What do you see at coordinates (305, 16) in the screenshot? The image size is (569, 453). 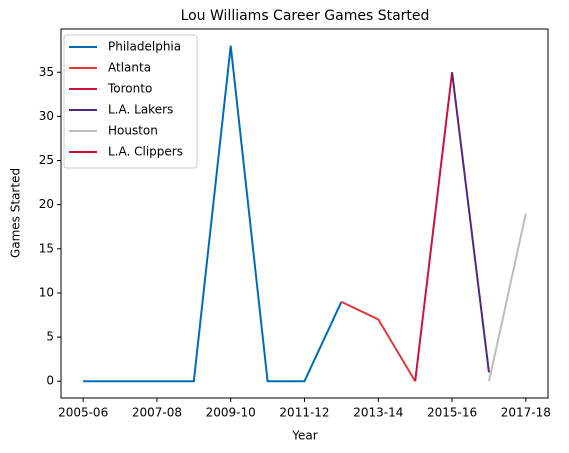 I see `chart-title: Lou Williams Career Games Started` at bounding box center [305, 16].